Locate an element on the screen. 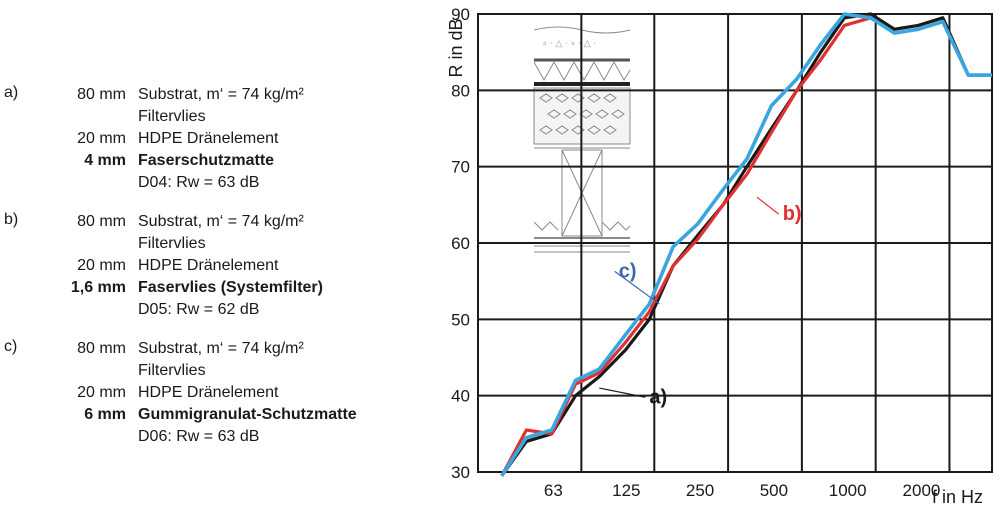 Image resolution: width=1000 pixels, height=510 pixels. chart-annotations: a) b) c) is located at coordinates (700, 302).